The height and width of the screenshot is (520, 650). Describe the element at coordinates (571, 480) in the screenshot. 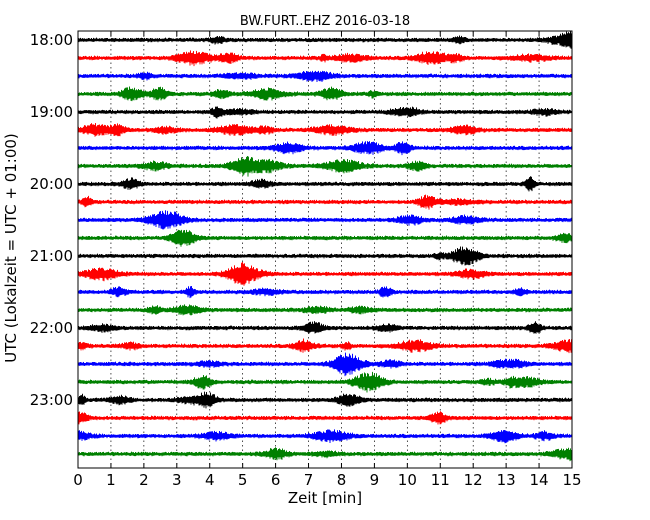

I see `x-tick-label: 15` at that location.